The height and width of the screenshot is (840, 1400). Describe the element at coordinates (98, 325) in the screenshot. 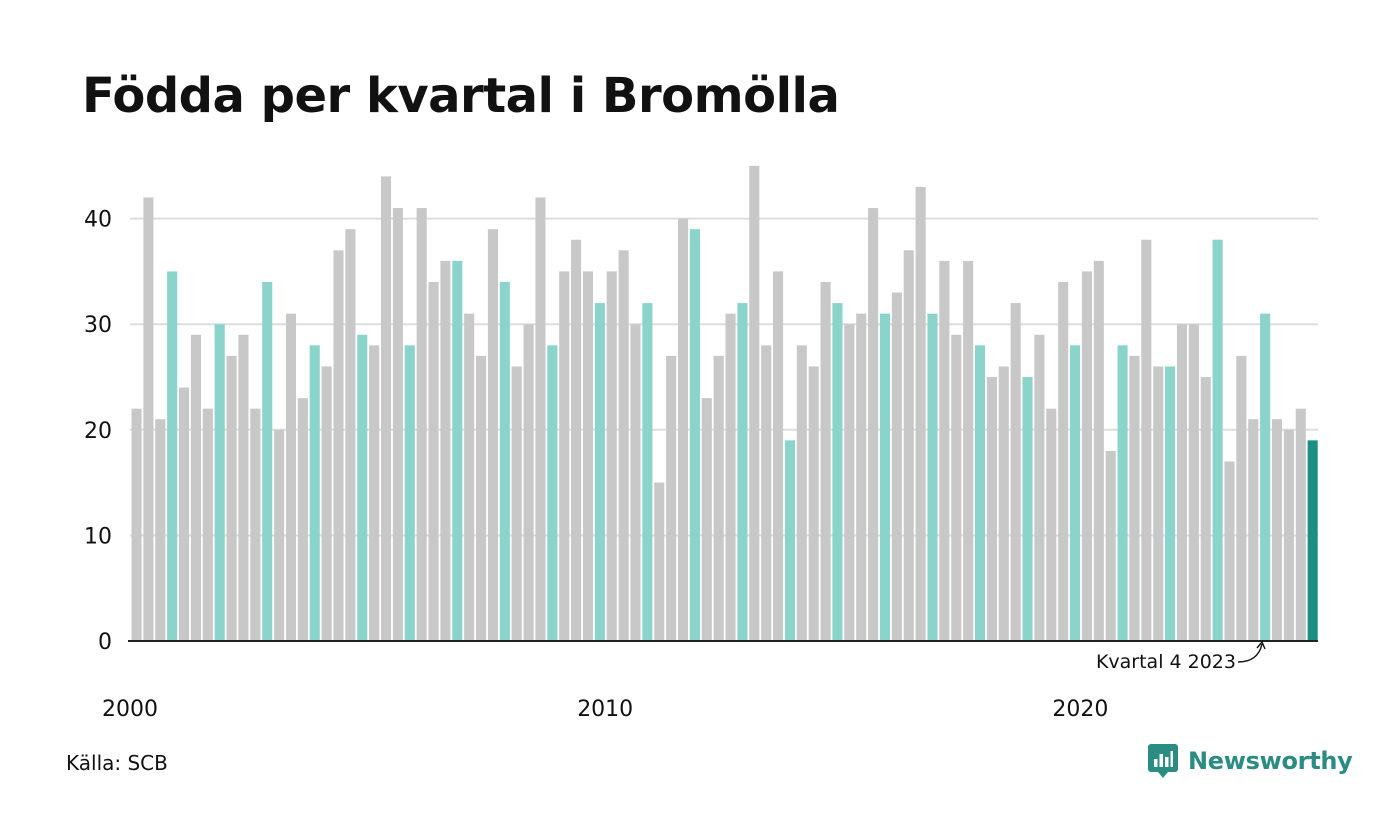

I see `y-tick-label: 30` at that location.